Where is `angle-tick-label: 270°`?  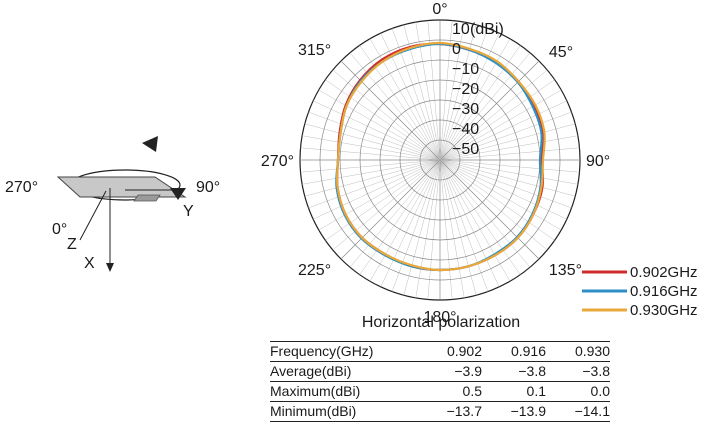 angle-tick-label: 270° is located at coordinates (277, 161).